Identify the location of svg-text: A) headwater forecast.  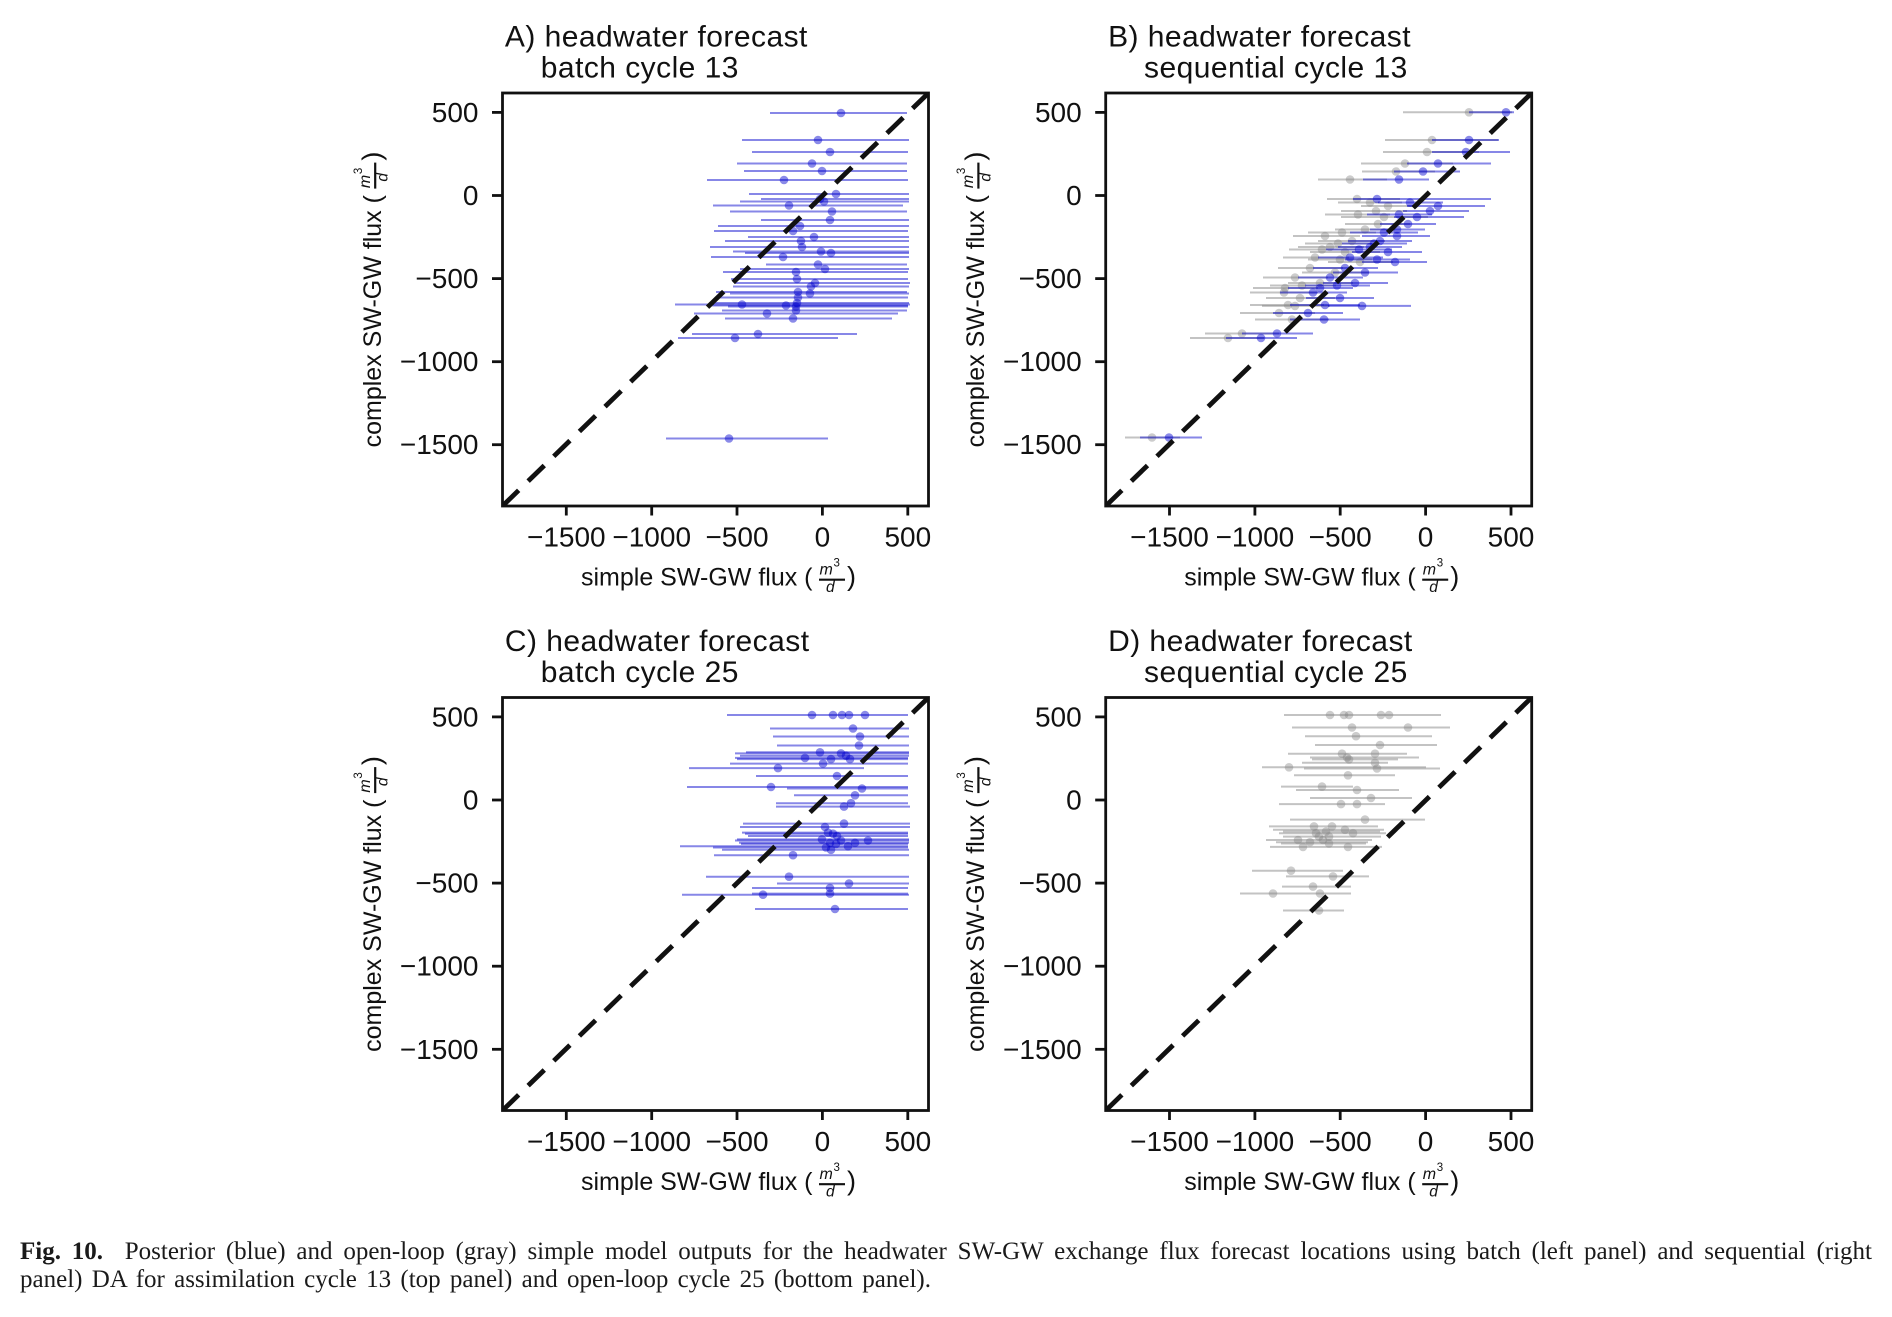
(656, 37).